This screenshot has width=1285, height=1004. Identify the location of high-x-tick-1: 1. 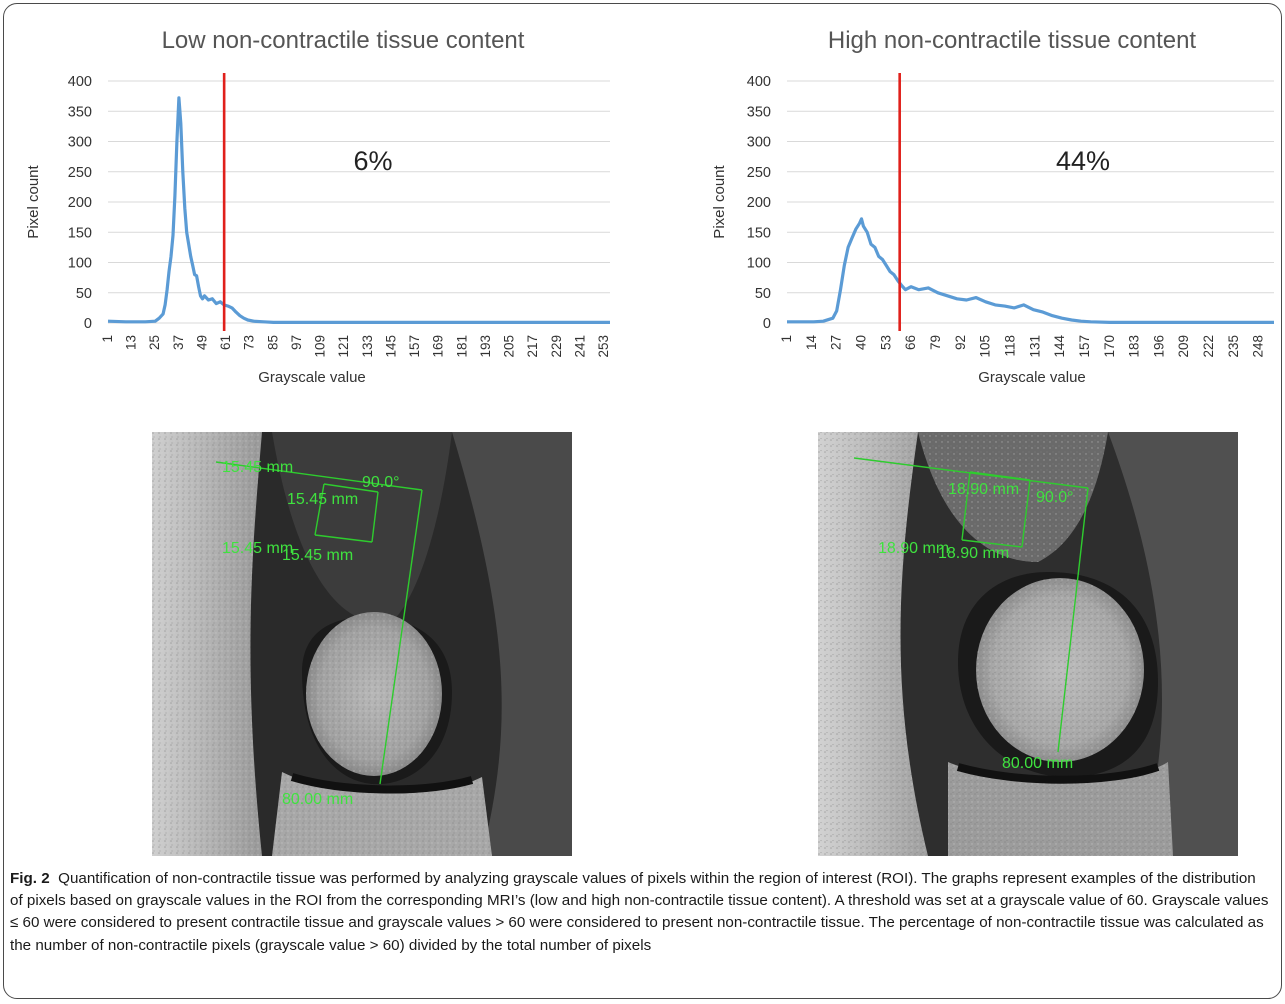
(786, 339).